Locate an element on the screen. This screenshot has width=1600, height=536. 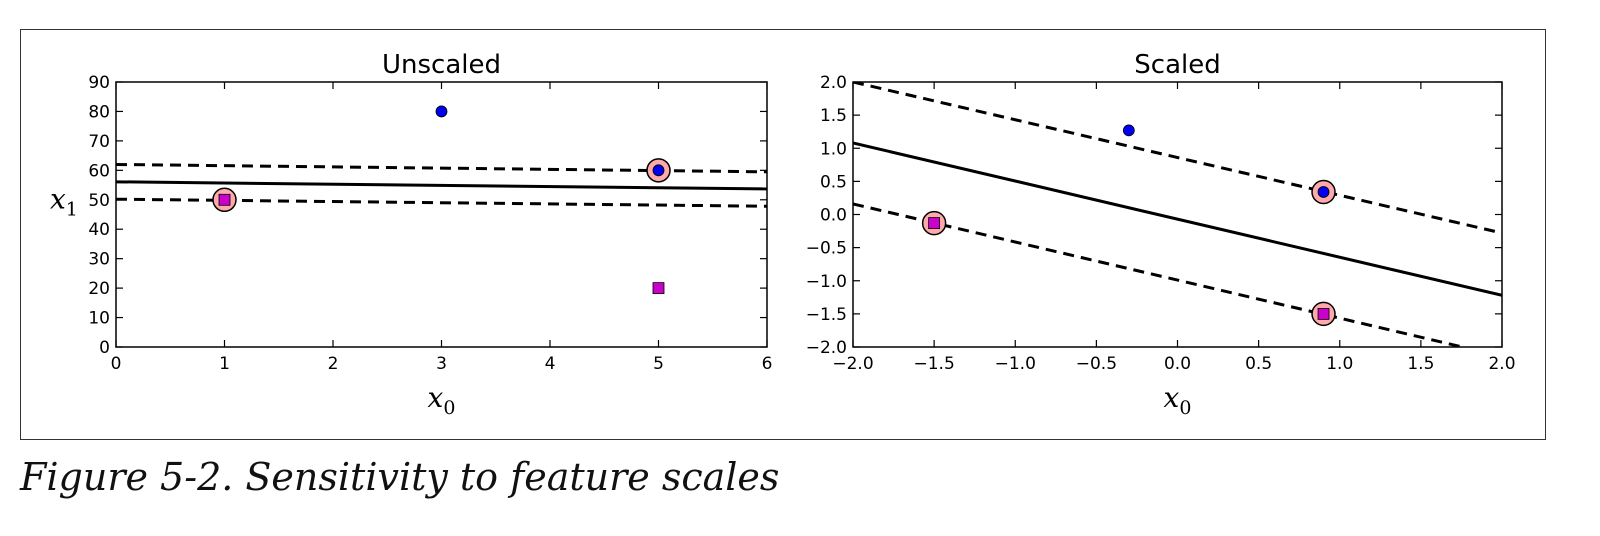
x-tick-label: 2 is located at coordinates (333, 364).